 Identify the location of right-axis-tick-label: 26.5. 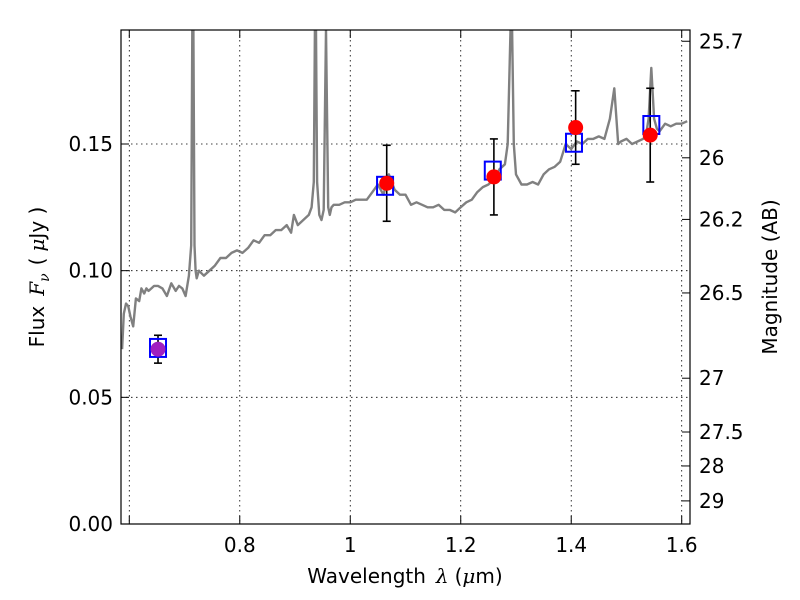
(721, 293).